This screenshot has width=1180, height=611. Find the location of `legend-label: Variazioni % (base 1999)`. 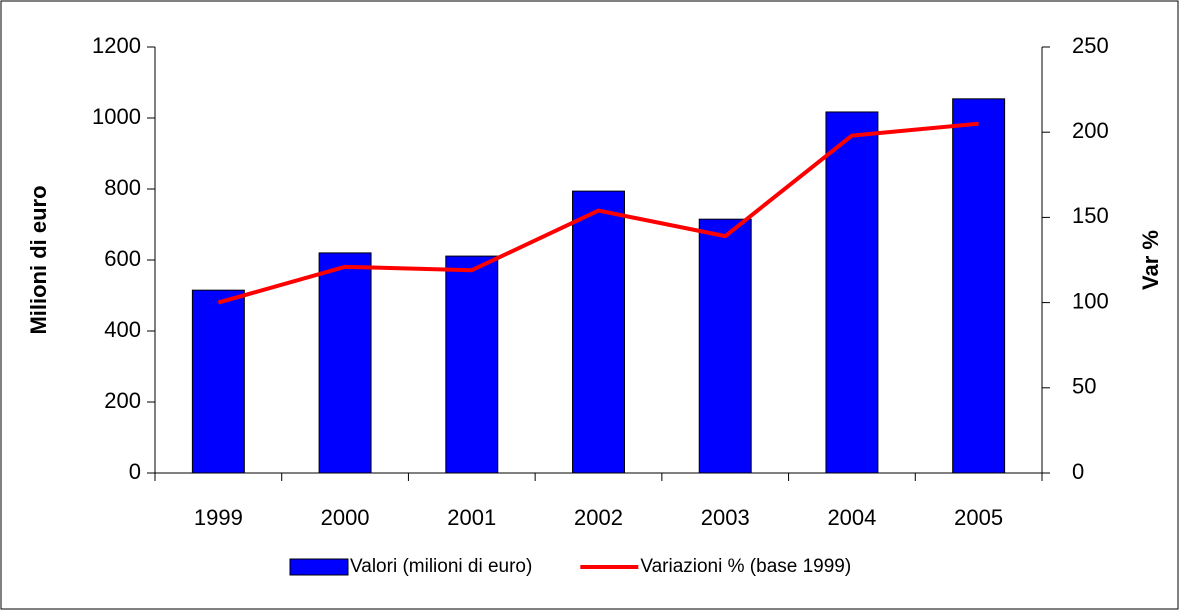

legend-label: Variazioni % (base 1999) is located at coordinates (745, 566).